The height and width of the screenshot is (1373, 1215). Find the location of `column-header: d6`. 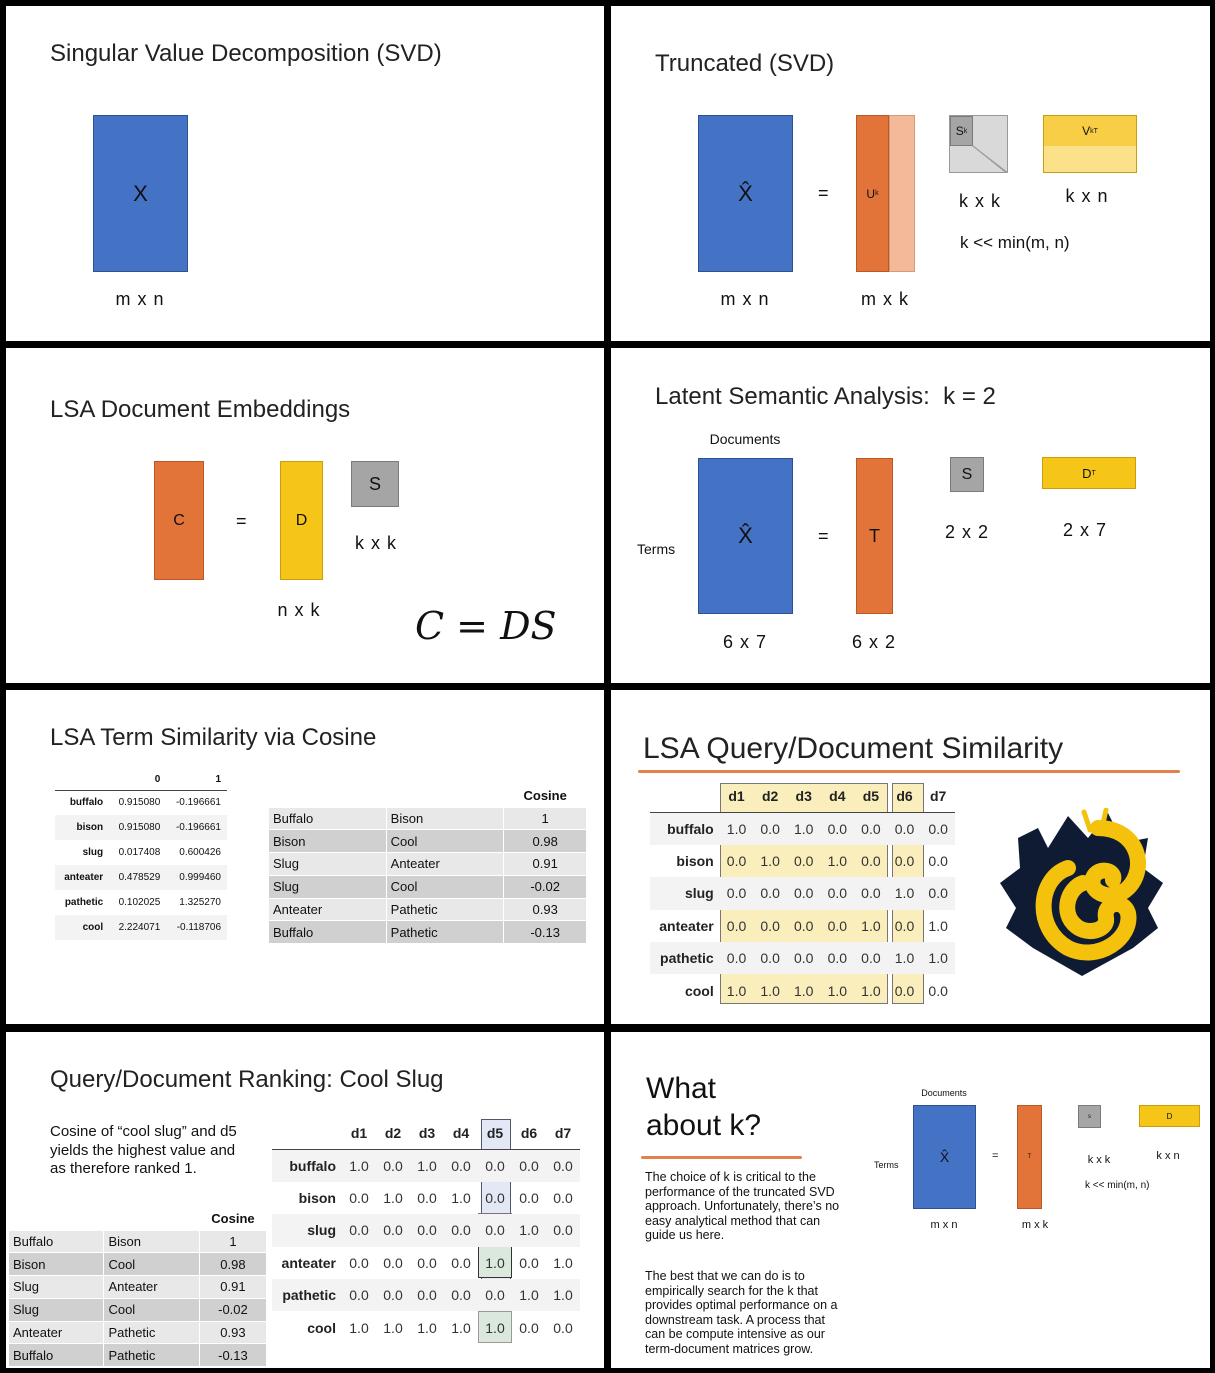

column-header: d6 is located at coordinates (904, 796).